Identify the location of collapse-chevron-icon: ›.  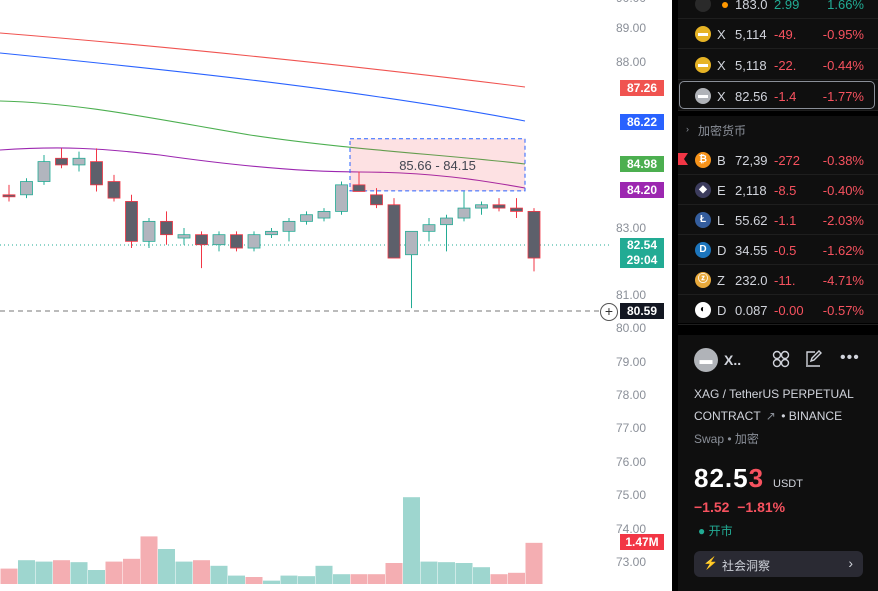
(687, 129).